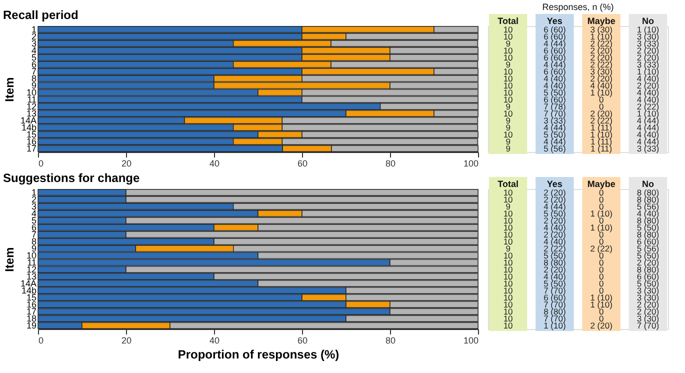 The width and height of the screenshot is (685, 373). Describe the element at coordinates (9, 89) in the screenshot. I see `y-axis-title: Item` at that location.